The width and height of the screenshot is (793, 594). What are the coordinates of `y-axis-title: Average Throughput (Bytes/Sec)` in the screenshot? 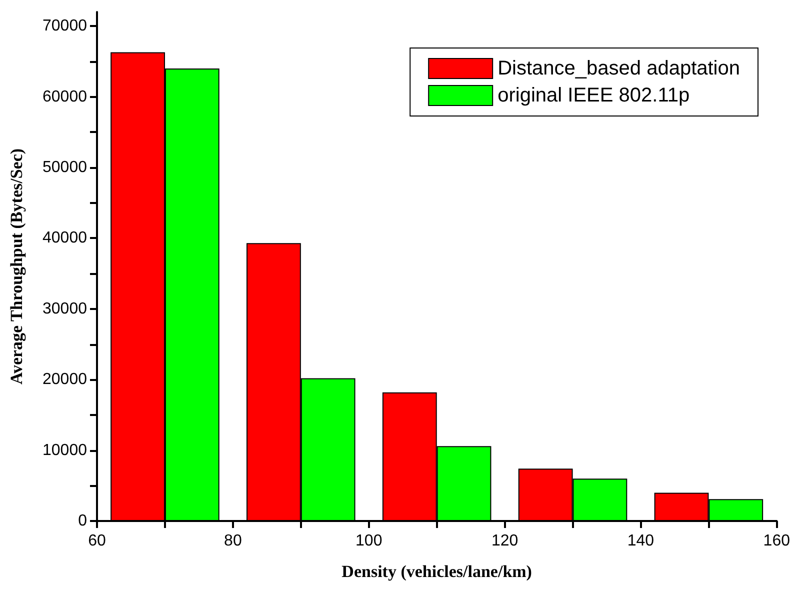 It's located at (16, 266).